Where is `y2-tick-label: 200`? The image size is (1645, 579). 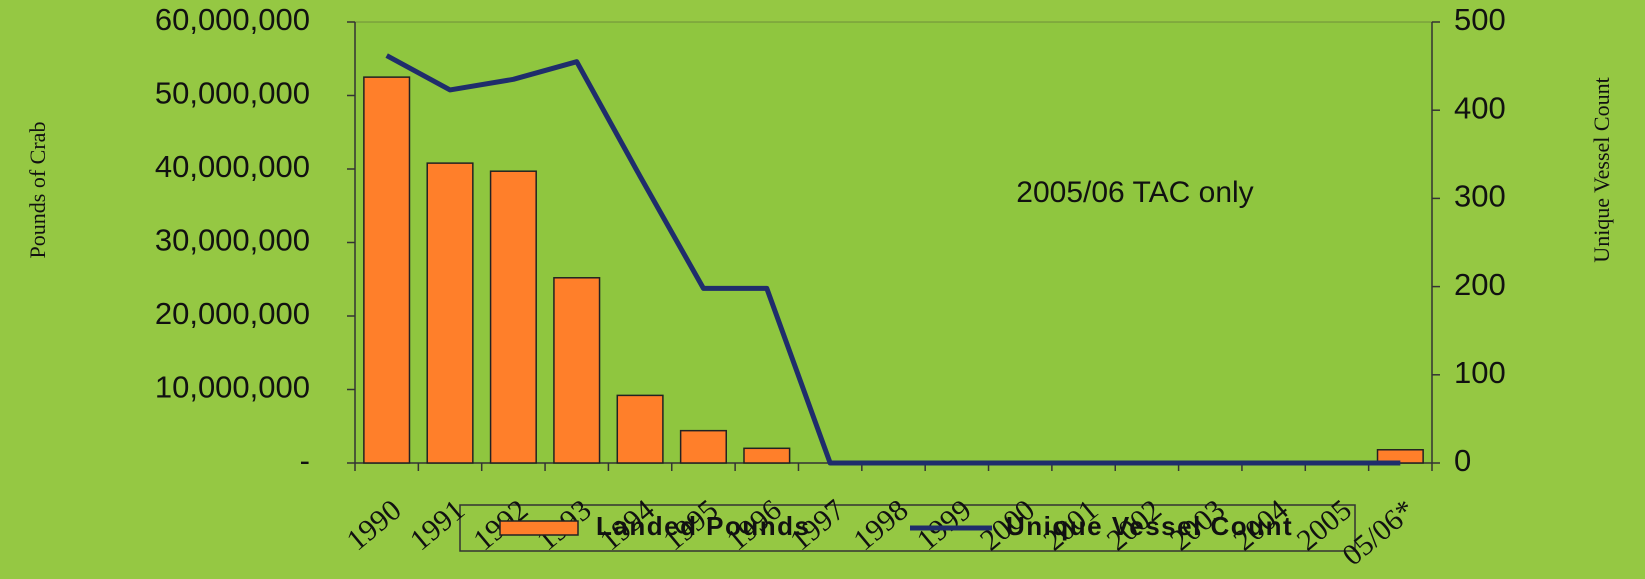 y2-tick-label: 200 is located at coordinates (1480, 284).